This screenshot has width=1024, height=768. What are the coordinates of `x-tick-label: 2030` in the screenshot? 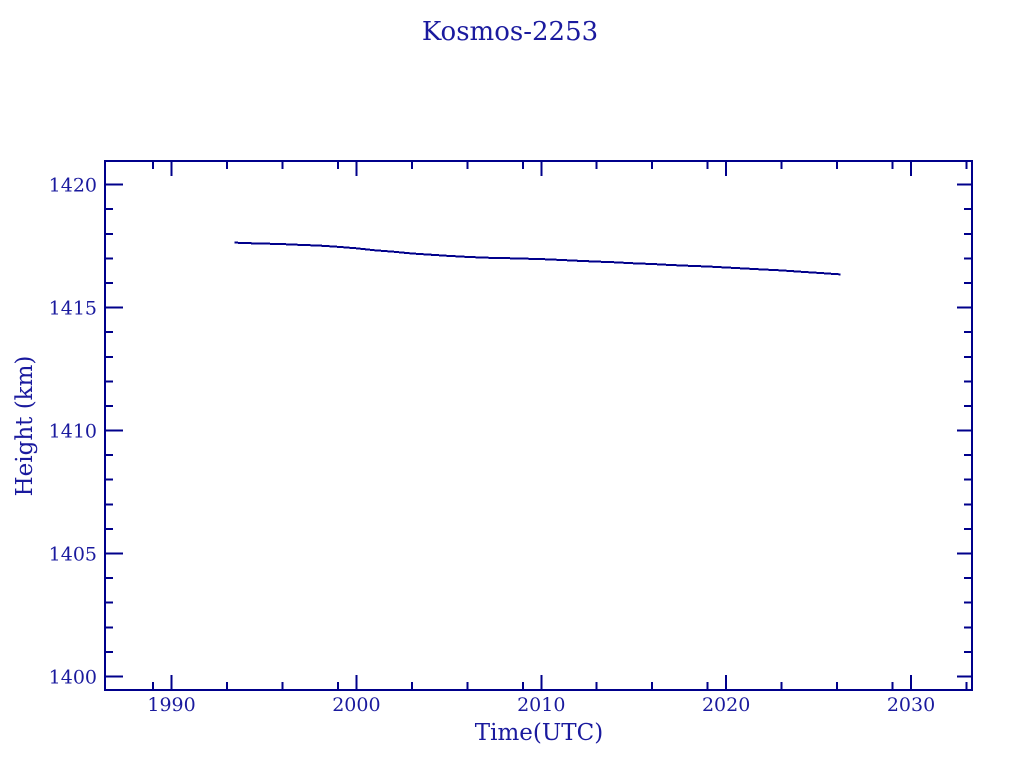 It's located at (911, 705).